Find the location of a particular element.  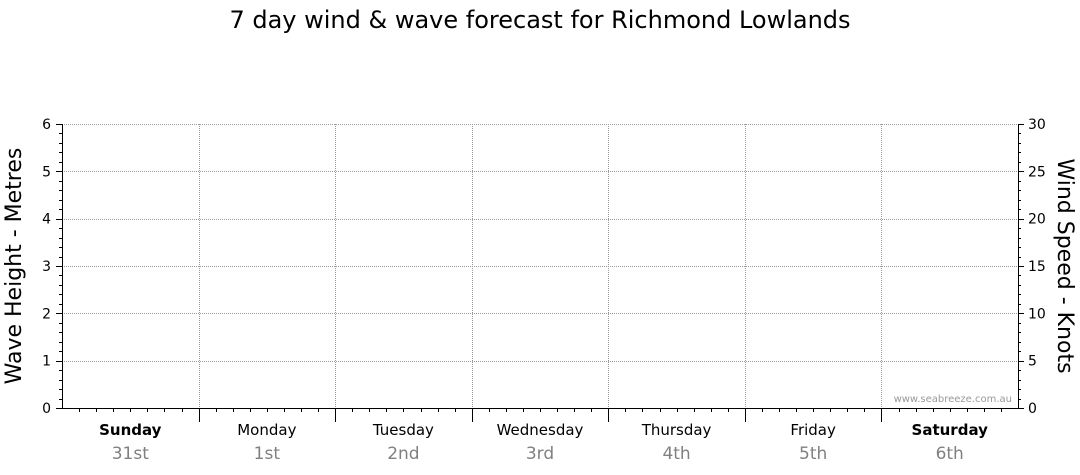

day-name-label: Monday is located at coordinates (266, 430).